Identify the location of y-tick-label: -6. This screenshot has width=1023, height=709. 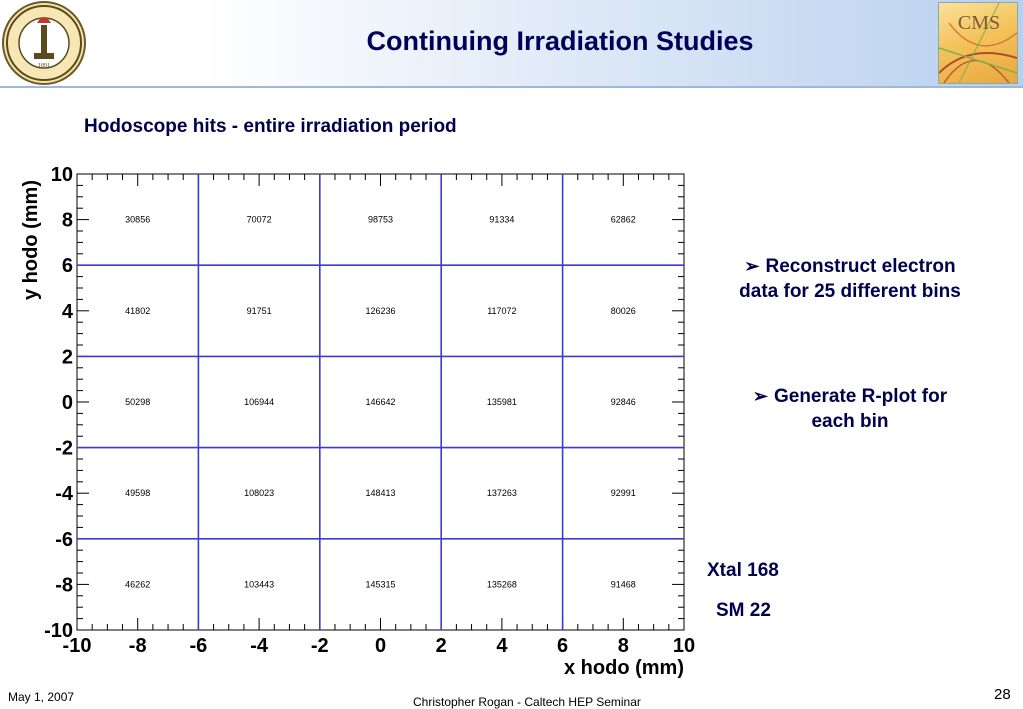
(64, 540).